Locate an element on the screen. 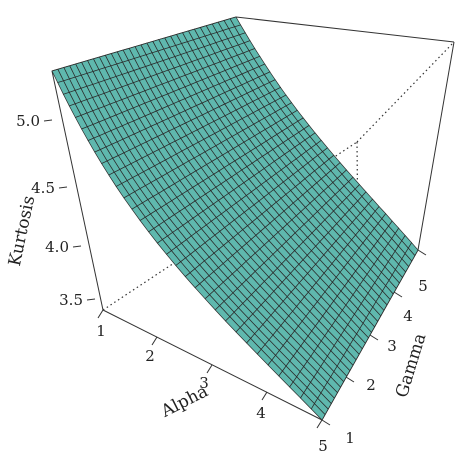 The image size is (474, 471). y-axis-title: Gamma is located at coordinates (411, 365).